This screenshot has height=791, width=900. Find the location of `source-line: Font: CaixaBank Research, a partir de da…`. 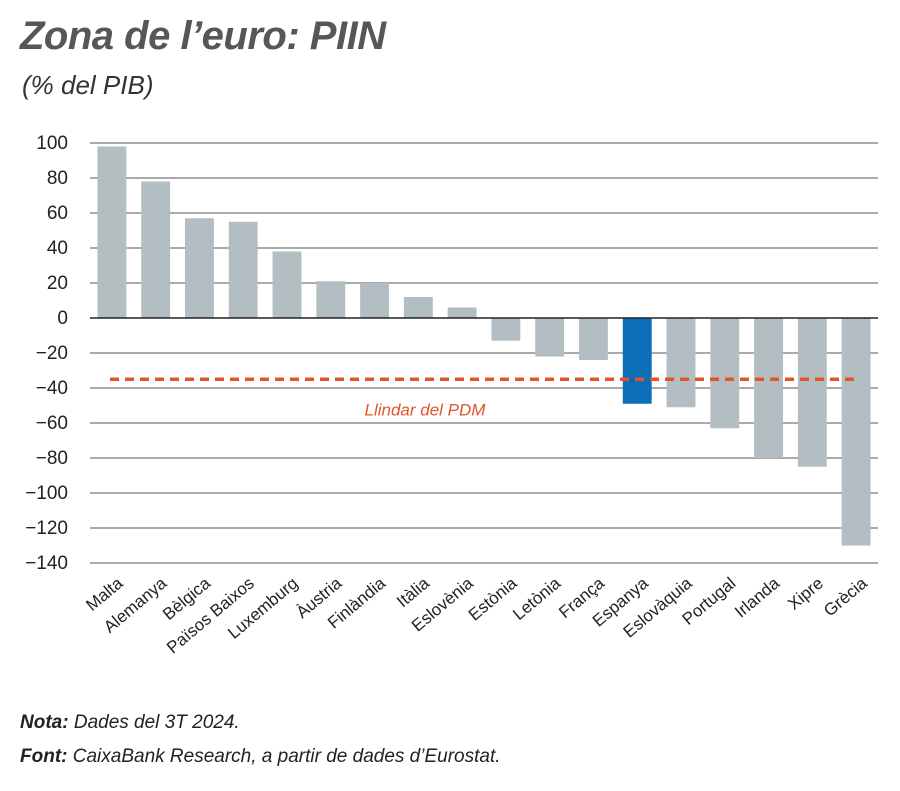

source-line: Font: CaixaBank Research, a partir de da… is located at coordinates (260, 757).